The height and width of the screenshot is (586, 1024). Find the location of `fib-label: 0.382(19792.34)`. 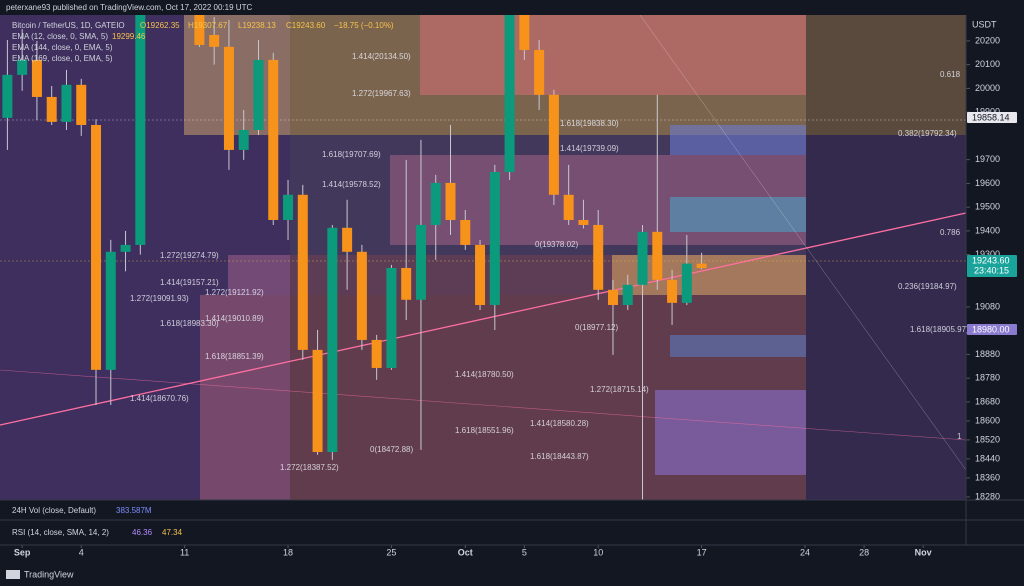

fib-label: 0.382(19792.34) is located at coordinates (927, 133).